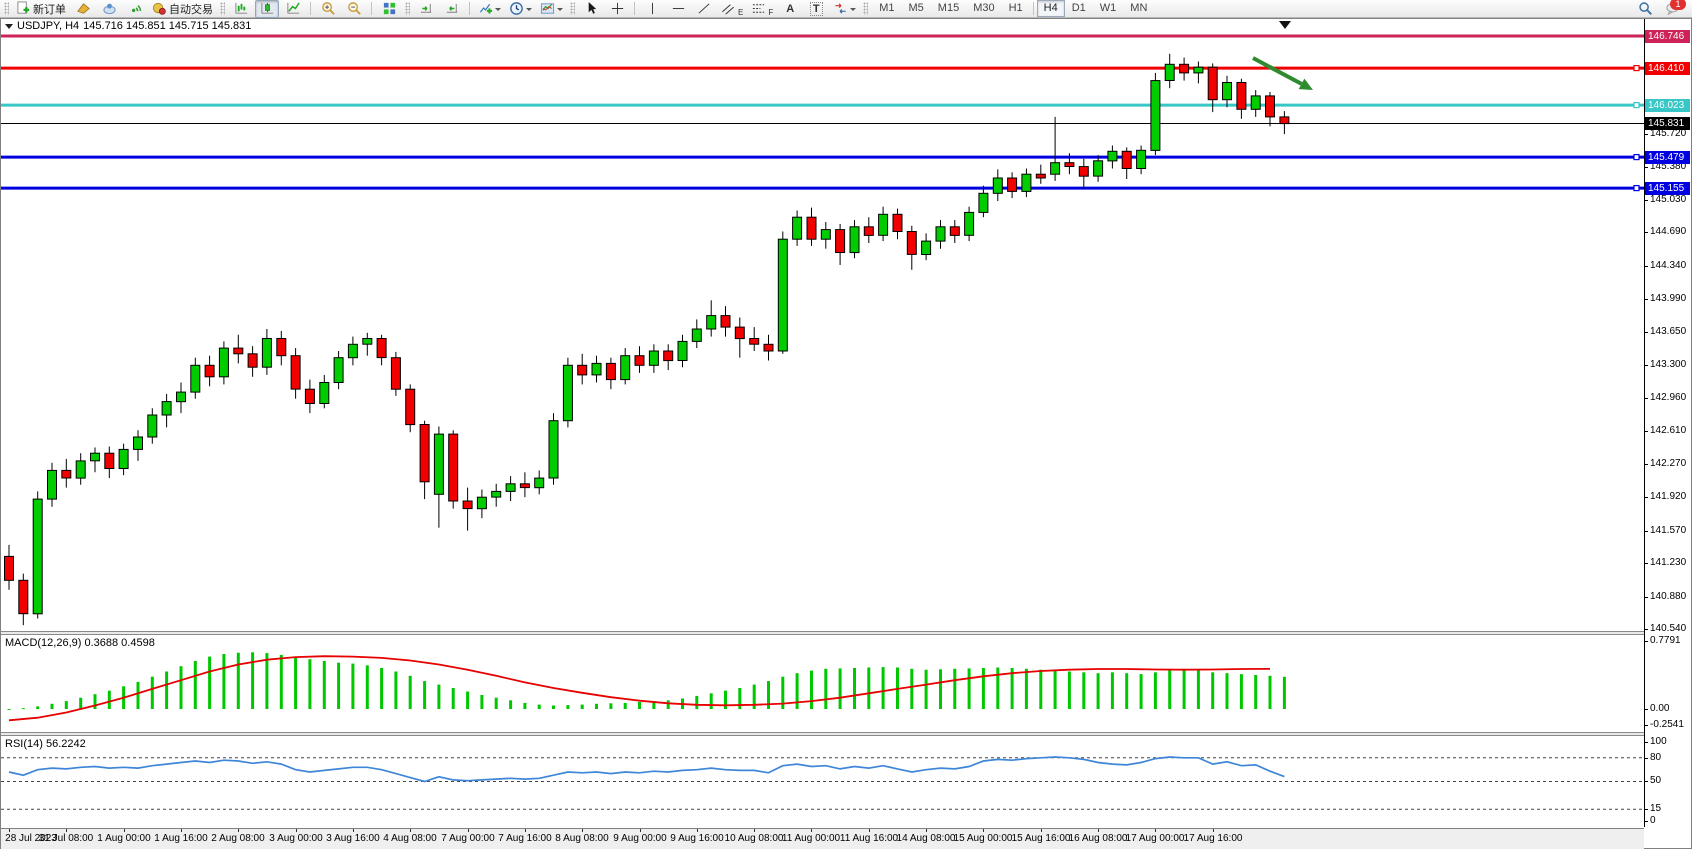 The height and width of the screenshot is (849, 1692). I want to click on community-button, so click(109, 9).